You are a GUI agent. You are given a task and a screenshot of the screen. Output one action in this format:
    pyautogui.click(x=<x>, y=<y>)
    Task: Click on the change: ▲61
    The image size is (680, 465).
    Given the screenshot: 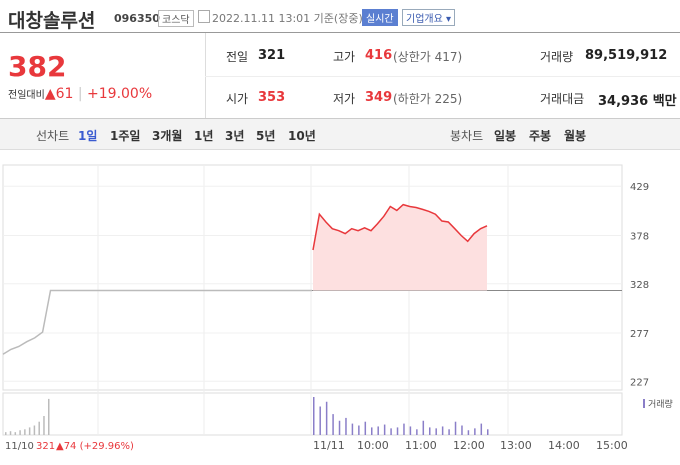 What is the action you would take?
    pyautogui.click(x=59, y=94)
    